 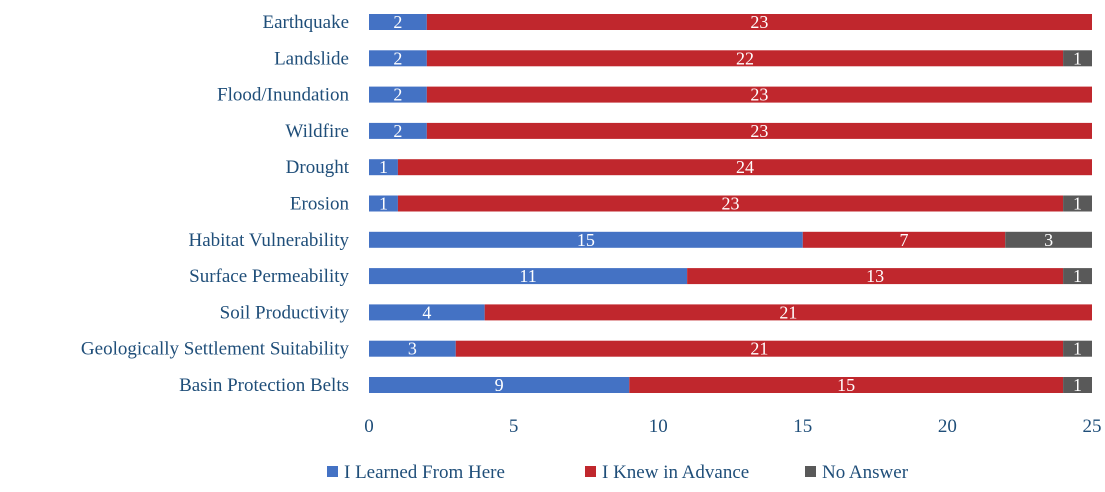 I want to click on x-tick-label: 25, so click(x=1092, y=426).